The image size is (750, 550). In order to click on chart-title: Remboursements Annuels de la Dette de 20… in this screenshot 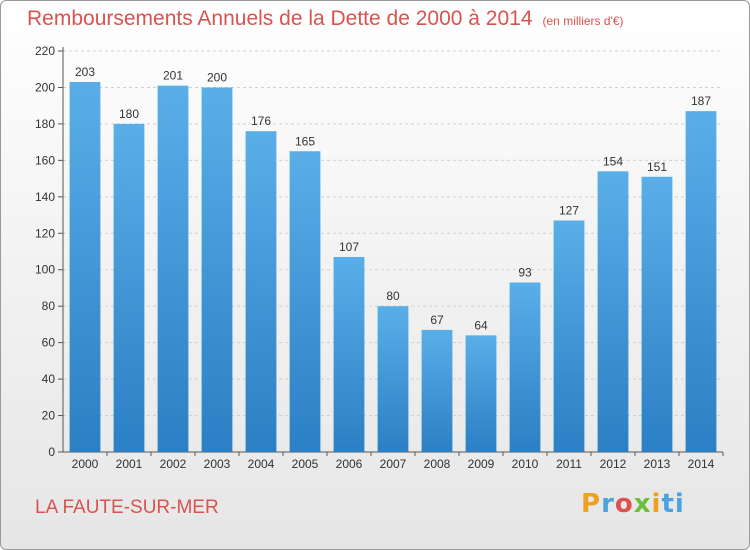, I will do `click(325, 19)`.